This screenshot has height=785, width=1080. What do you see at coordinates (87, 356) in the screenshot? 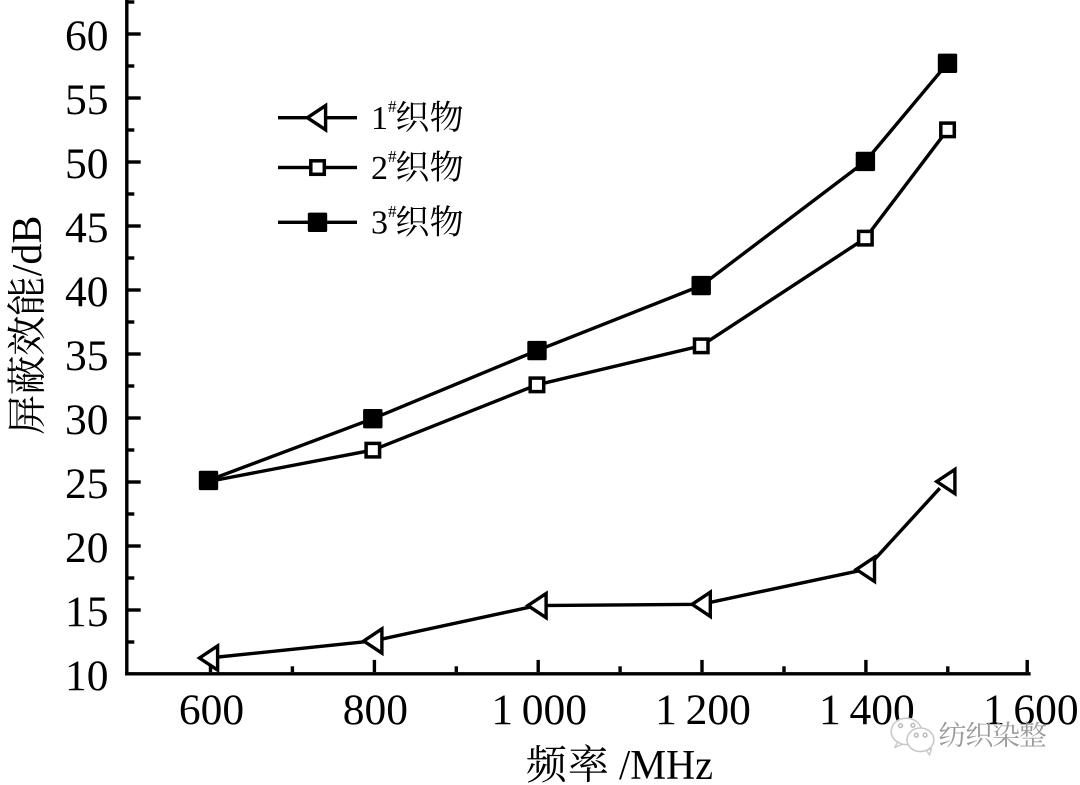
I see `svg-text: 35` at bounding box center [87, 356].